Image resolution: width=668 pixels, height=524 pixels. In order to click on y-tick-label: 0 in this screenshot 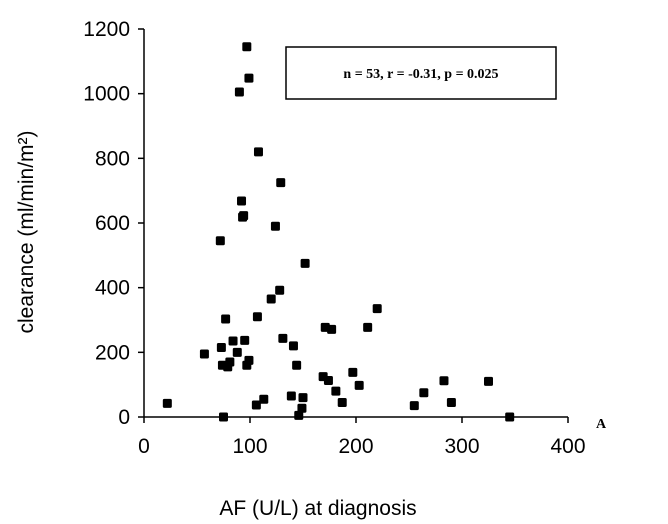, I will do `click(124, 417)`.